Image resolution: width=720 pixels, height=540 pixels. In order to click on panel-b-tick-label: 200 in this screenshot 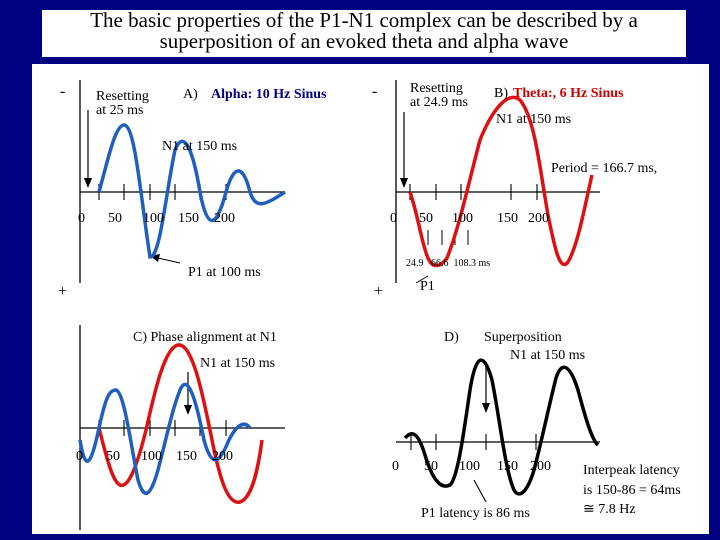, I will do `click(538, 218)`.